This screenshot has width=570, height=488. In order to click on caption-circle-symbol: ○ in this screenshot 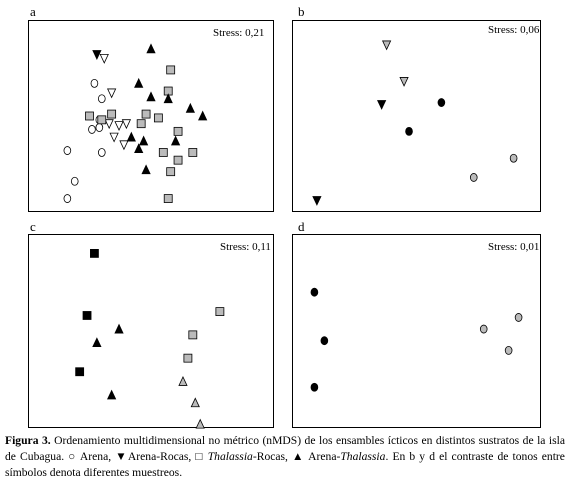, I will do `click(72, 456)`.